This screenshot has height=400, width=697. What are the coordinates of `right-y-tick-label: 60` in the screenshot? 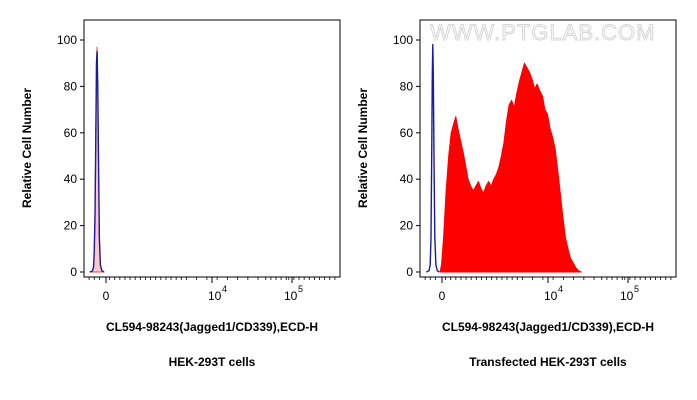 It's located at (407, 133).